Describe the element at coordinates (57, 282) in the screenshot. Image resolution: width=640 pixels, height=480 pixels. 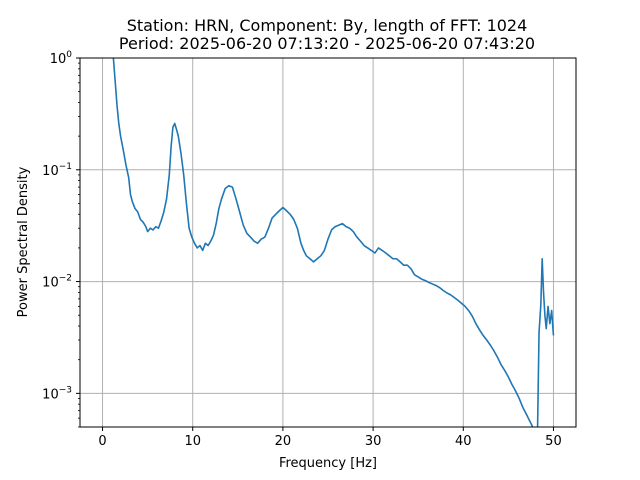
I see `y-tick-label: 10⁻²` at that location.